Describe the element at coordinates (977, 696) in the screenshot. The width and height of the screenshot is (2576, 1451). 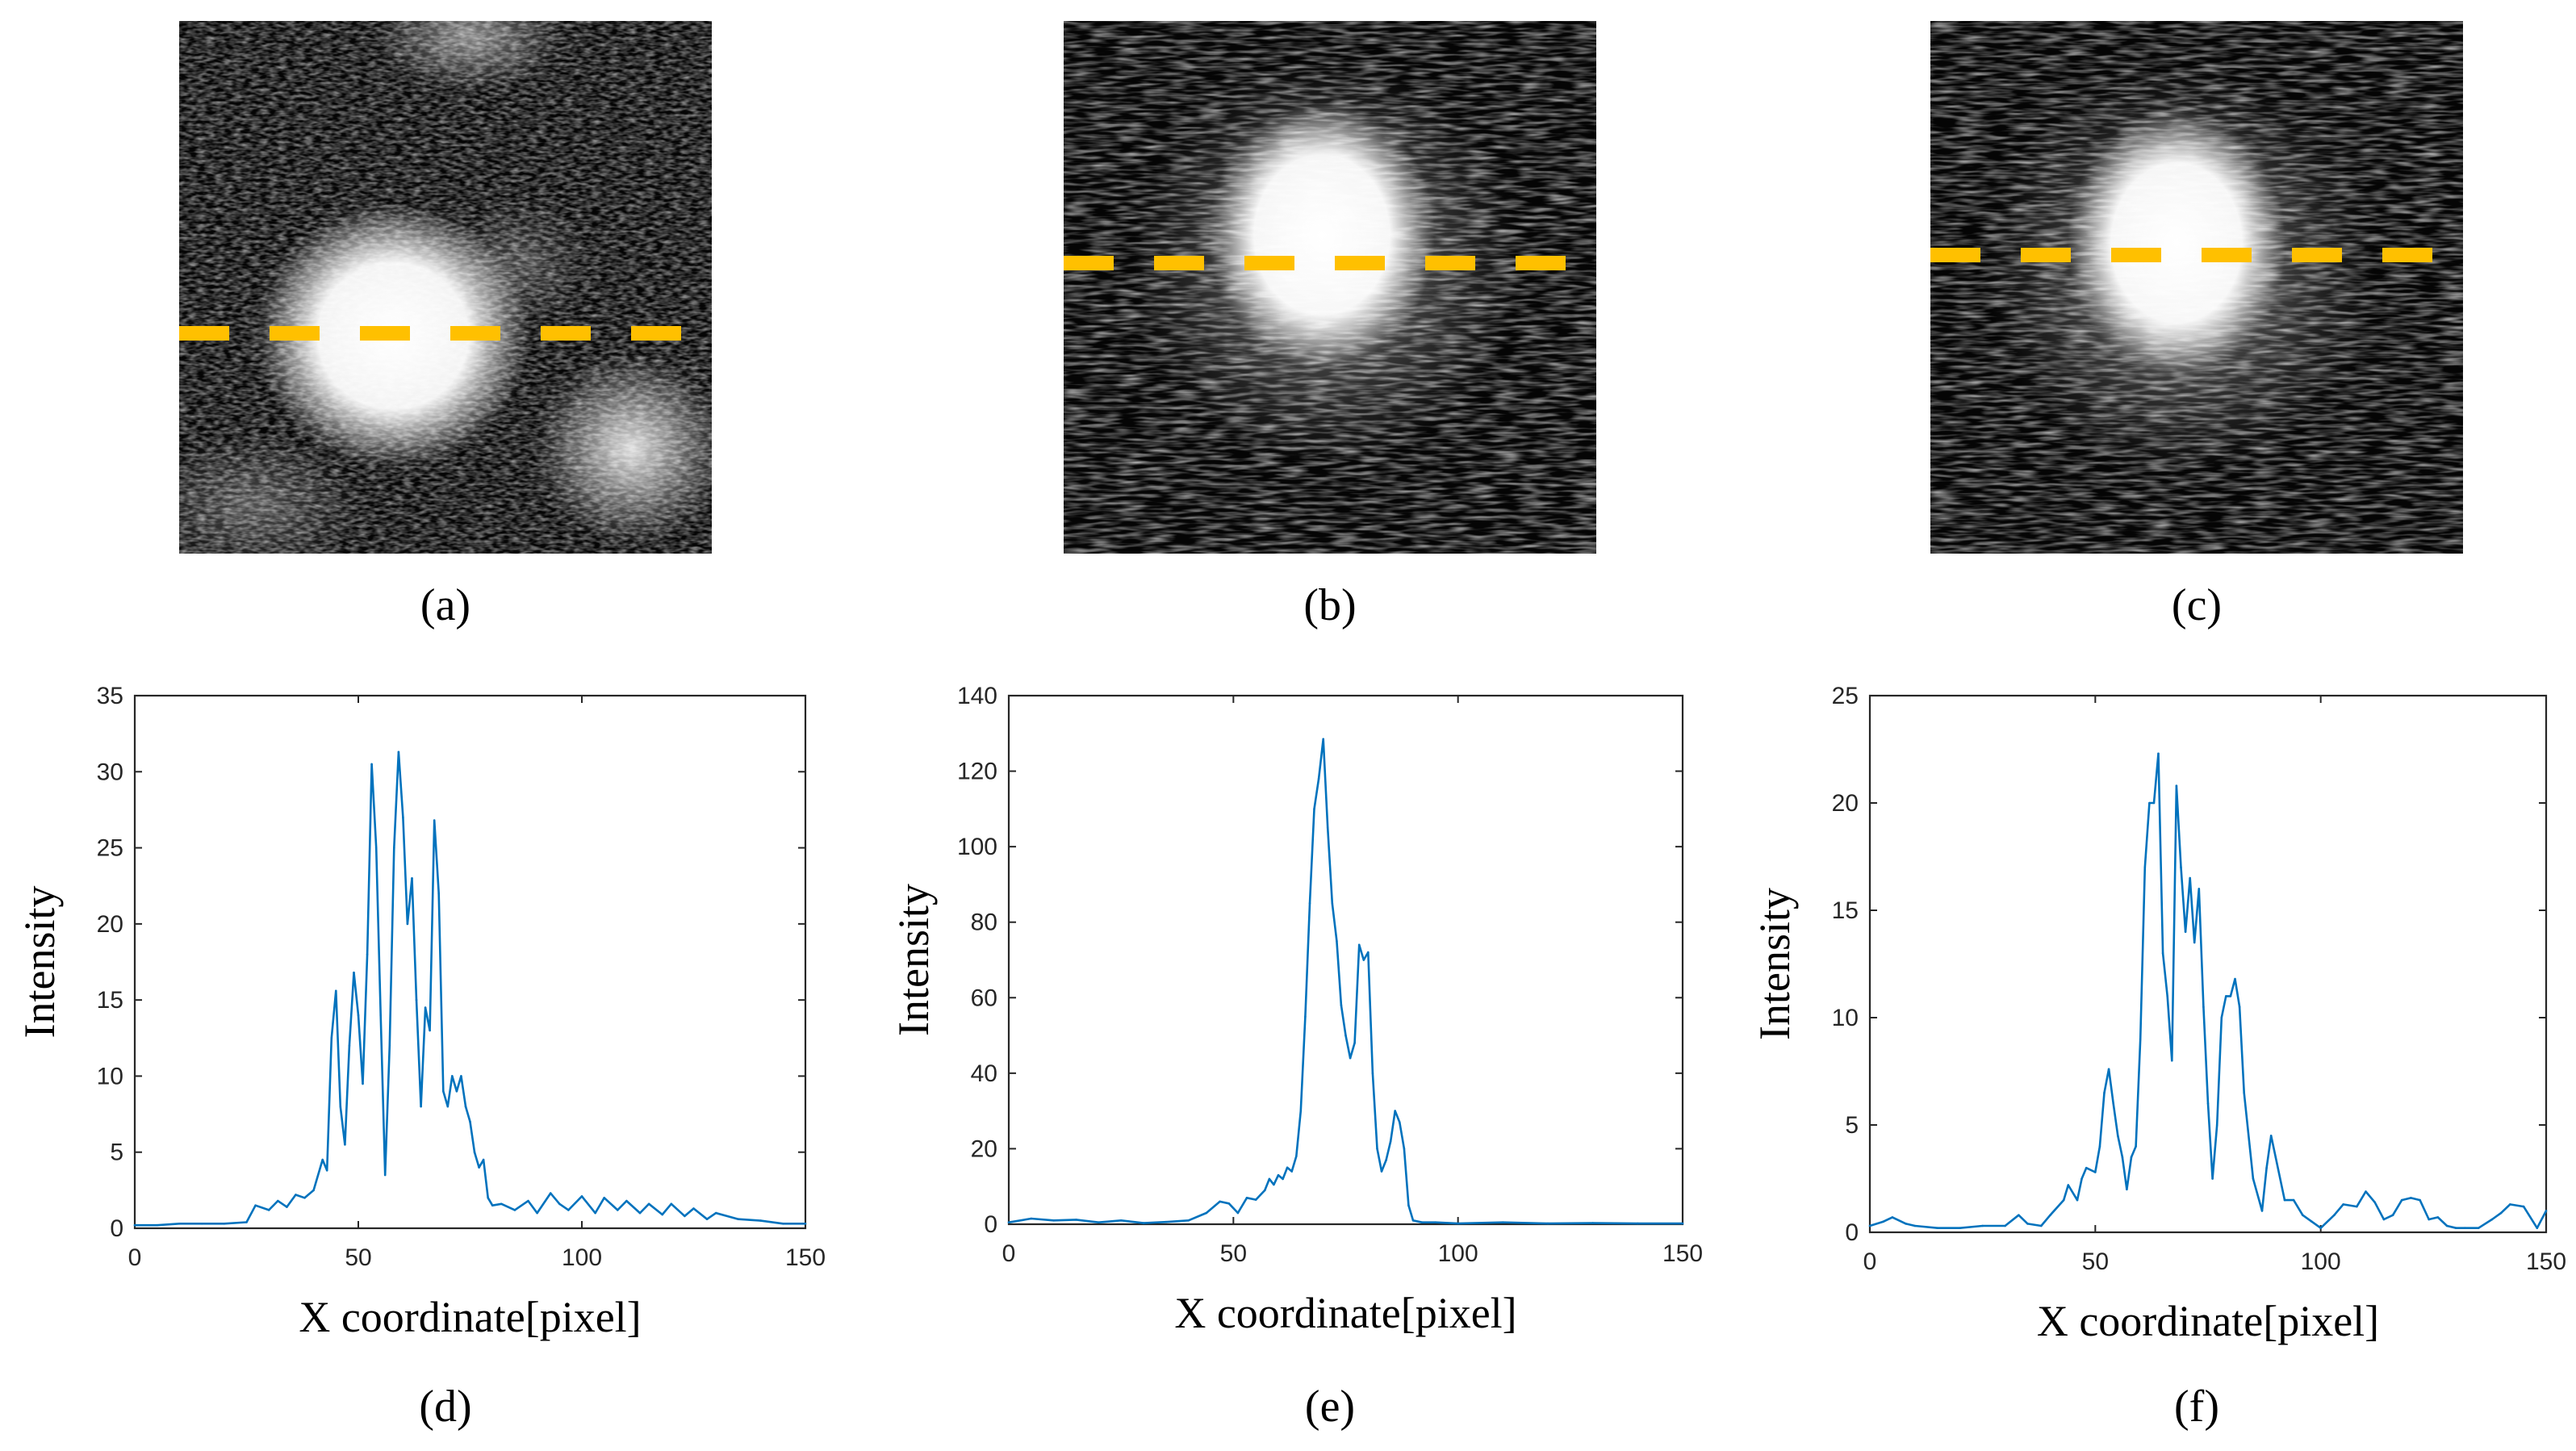
I see `y-tick-label: 140` at that location.